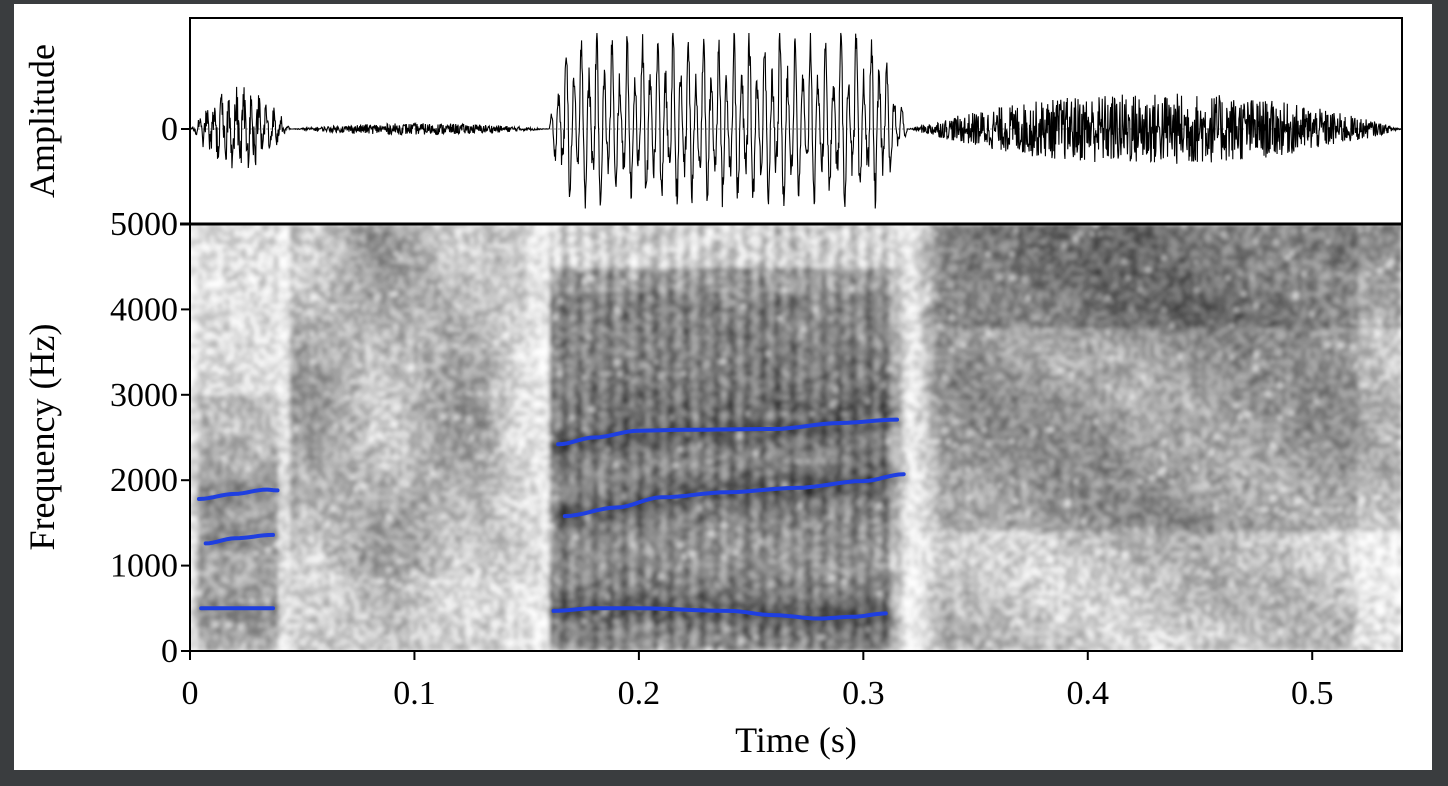  Describe the element at coordinates (1088, 693) in the screenshot. I see `x-tick-label-4: 0.4` at that location.